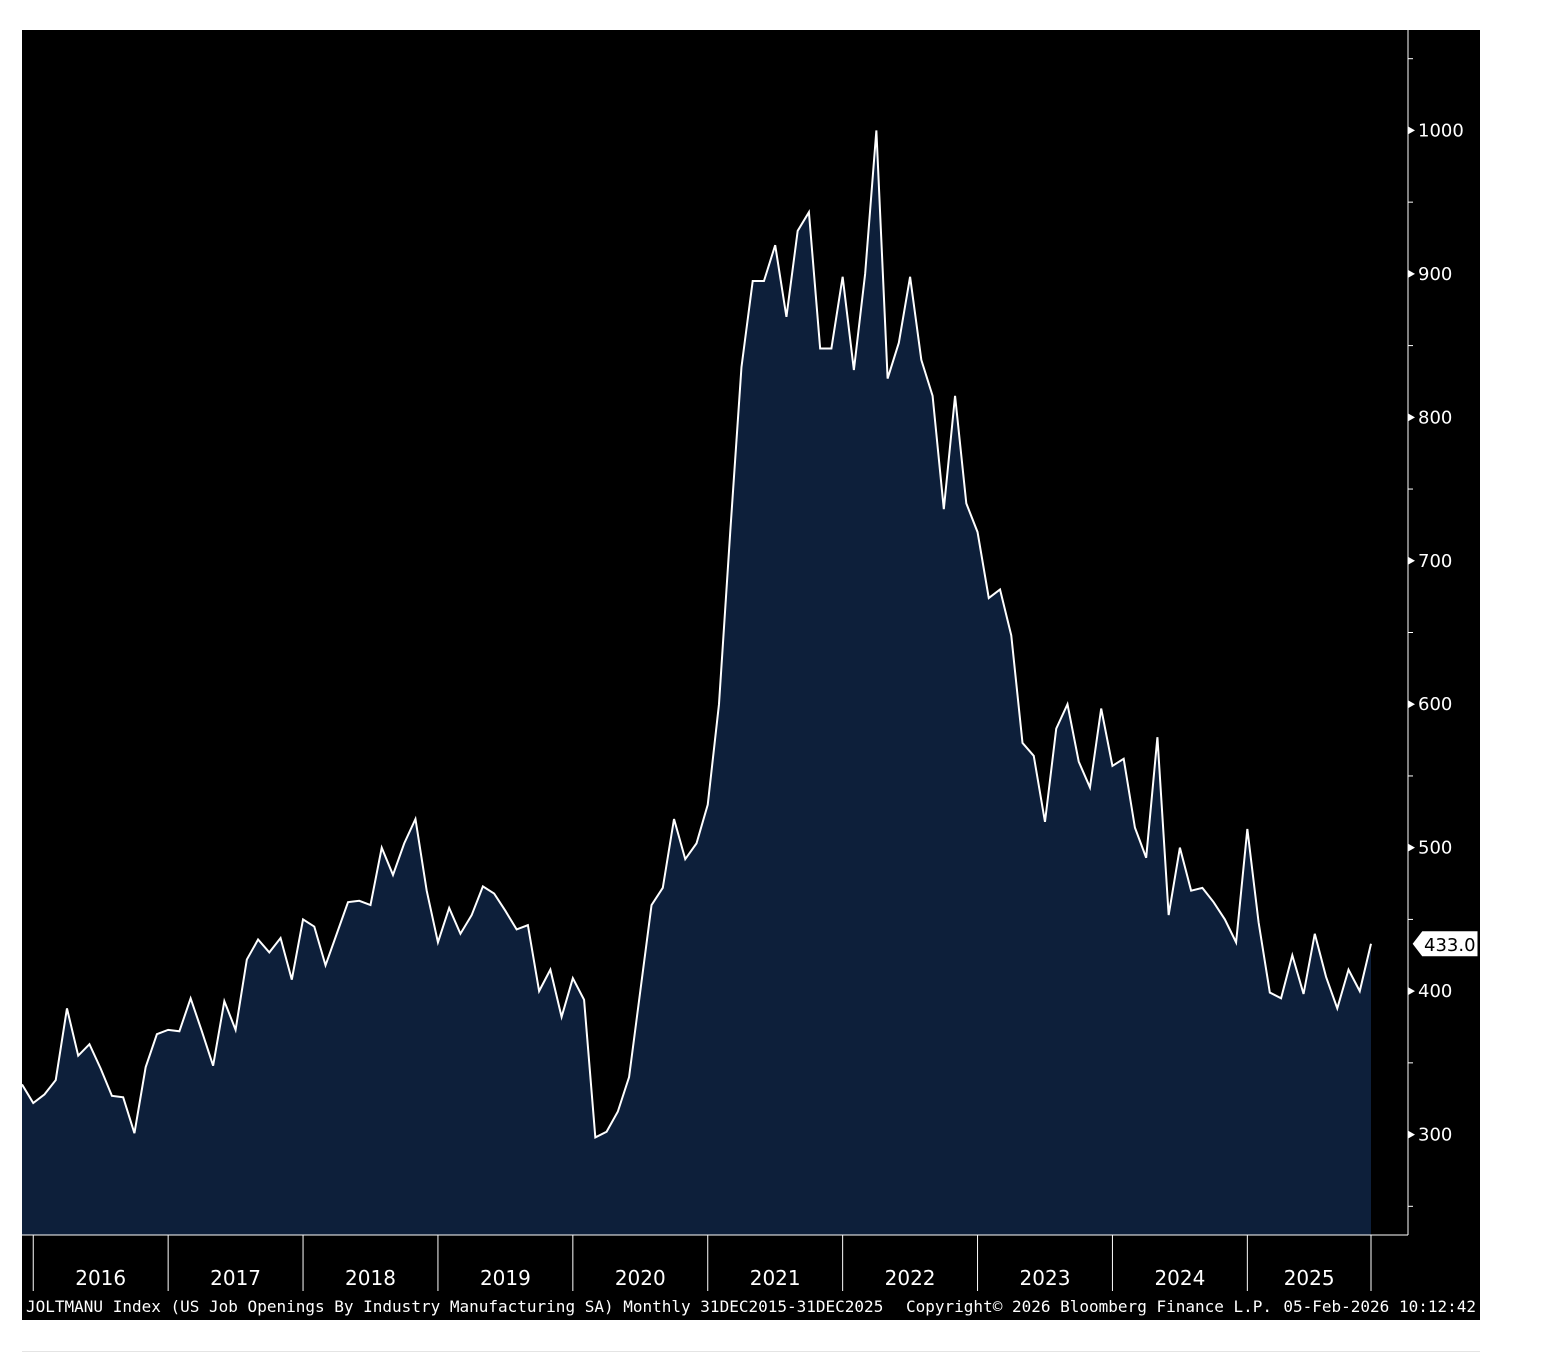 Image resolution: width=1546 pixels, height=1360 pixels. Describe the element at coordinates (1435, 561) in the screenshot. I see `y-tick-label: 700` at that location.